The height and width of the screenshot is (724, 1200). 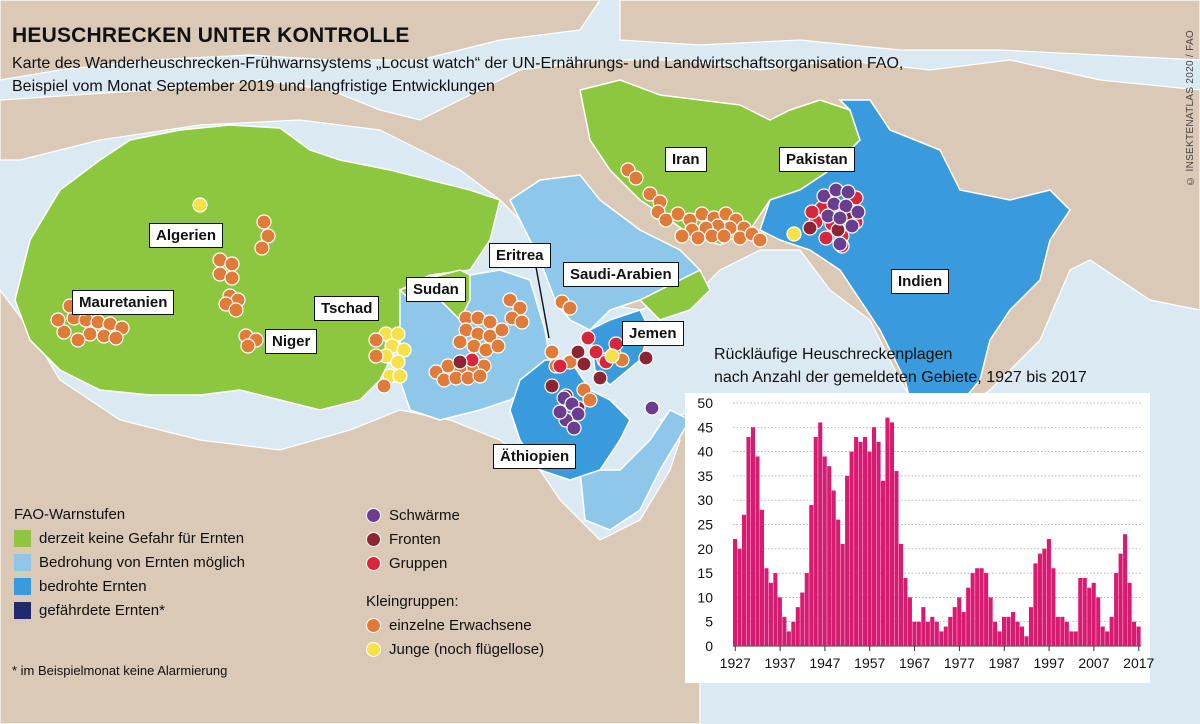 I want to click on legend-level-3-label: bedrohte Ernten, so click(x=93, y=586).